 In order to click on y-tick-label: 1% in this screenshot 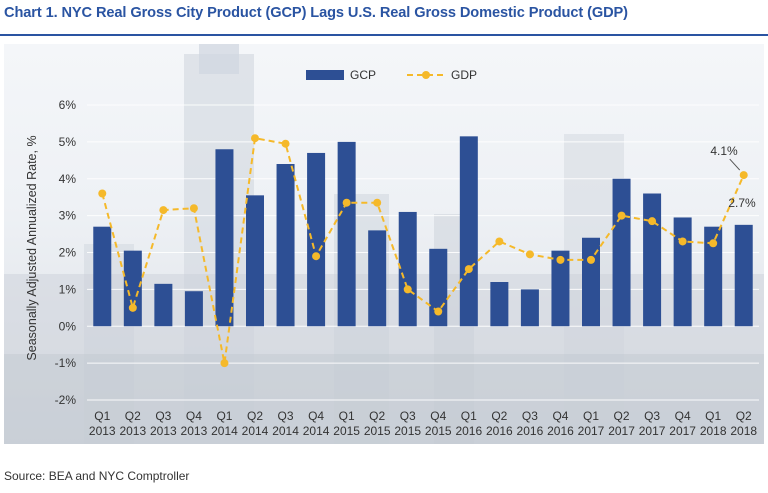, I will do `click(68, 289)`.